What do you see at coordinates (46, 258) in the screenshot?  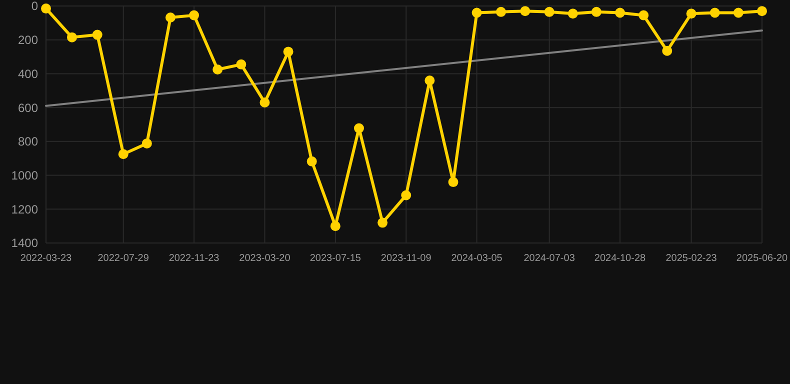 I see `x-tick-label: 2022-03-23` at bounding box center [46, 258].